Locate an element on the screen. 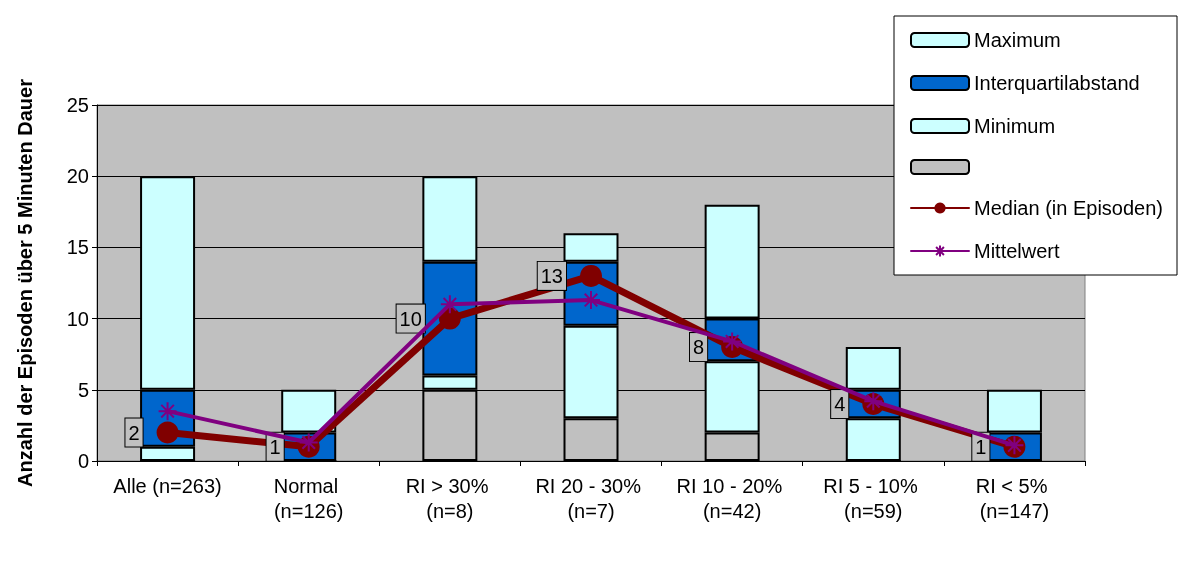  y-tick-label: 20 is located at coordinates (77, 176).